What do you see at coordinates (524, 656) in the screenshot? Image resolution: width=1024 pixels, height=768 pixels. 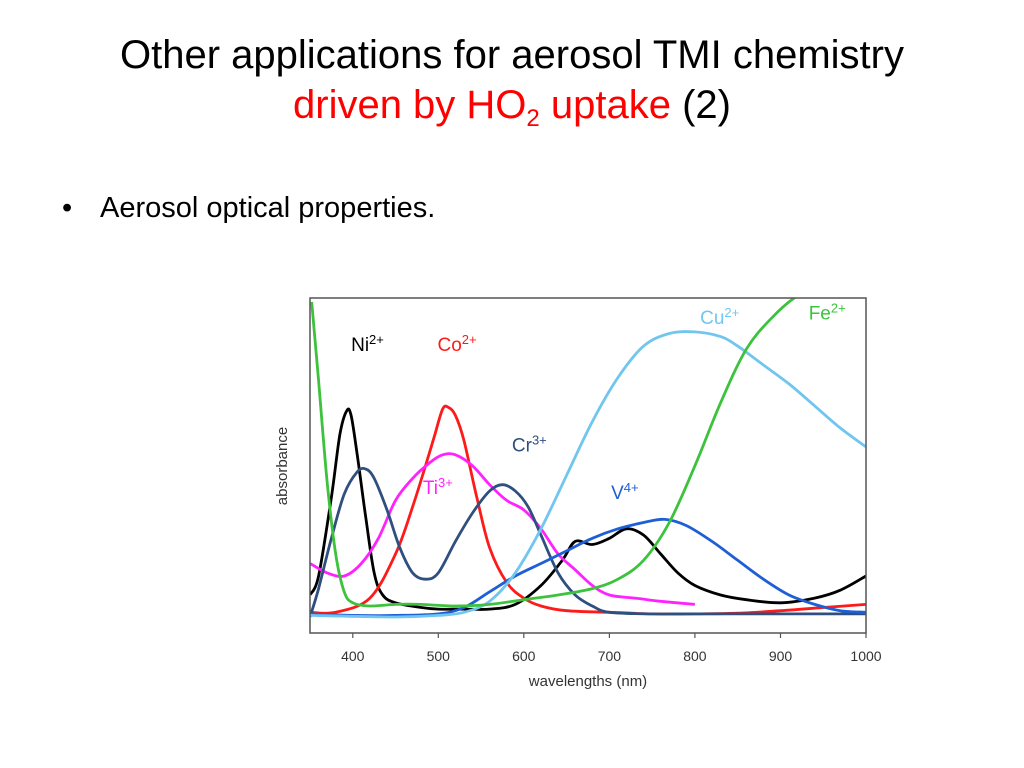 I see `x-tick-label: 600` at bounding box center [524, 656].